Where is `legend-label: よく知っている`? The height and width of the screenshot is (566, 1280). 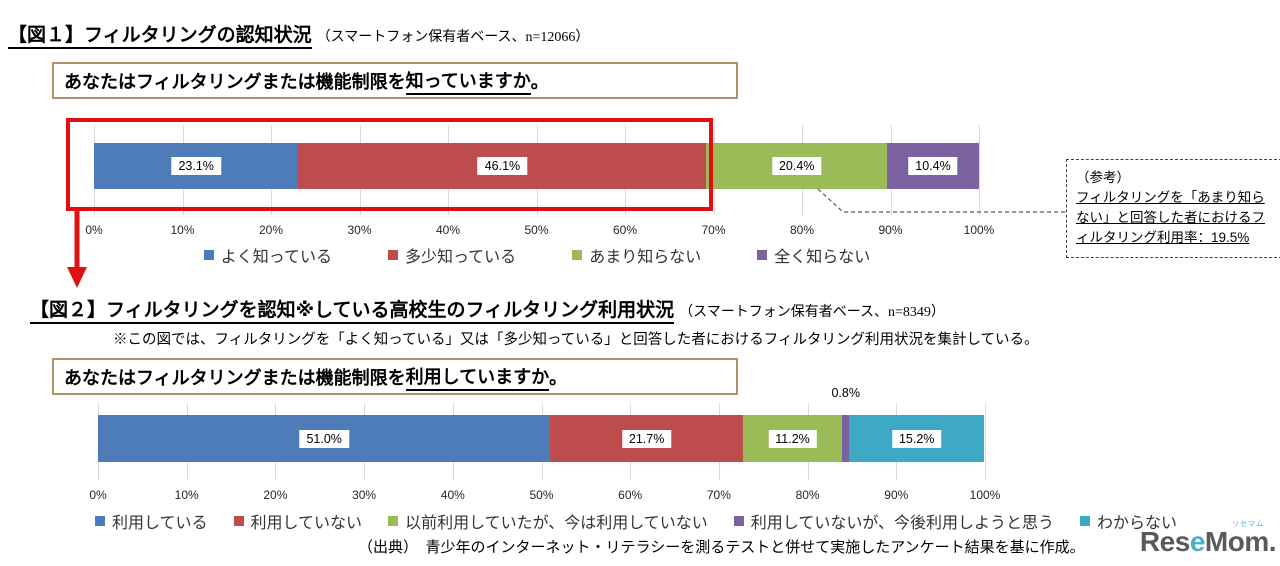 legend-label: よく知っている is located at coordinates (276, 257).